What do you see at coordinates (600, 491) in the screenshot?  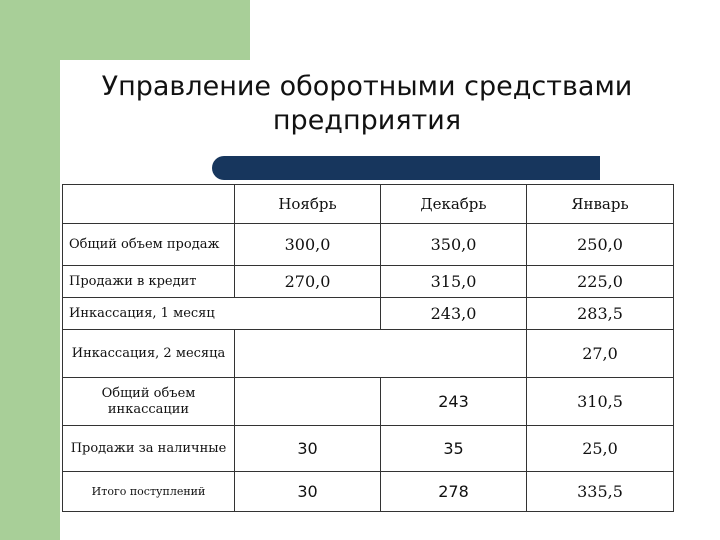 I see `table-cell: 335,5` at bounding box center [600, 491].